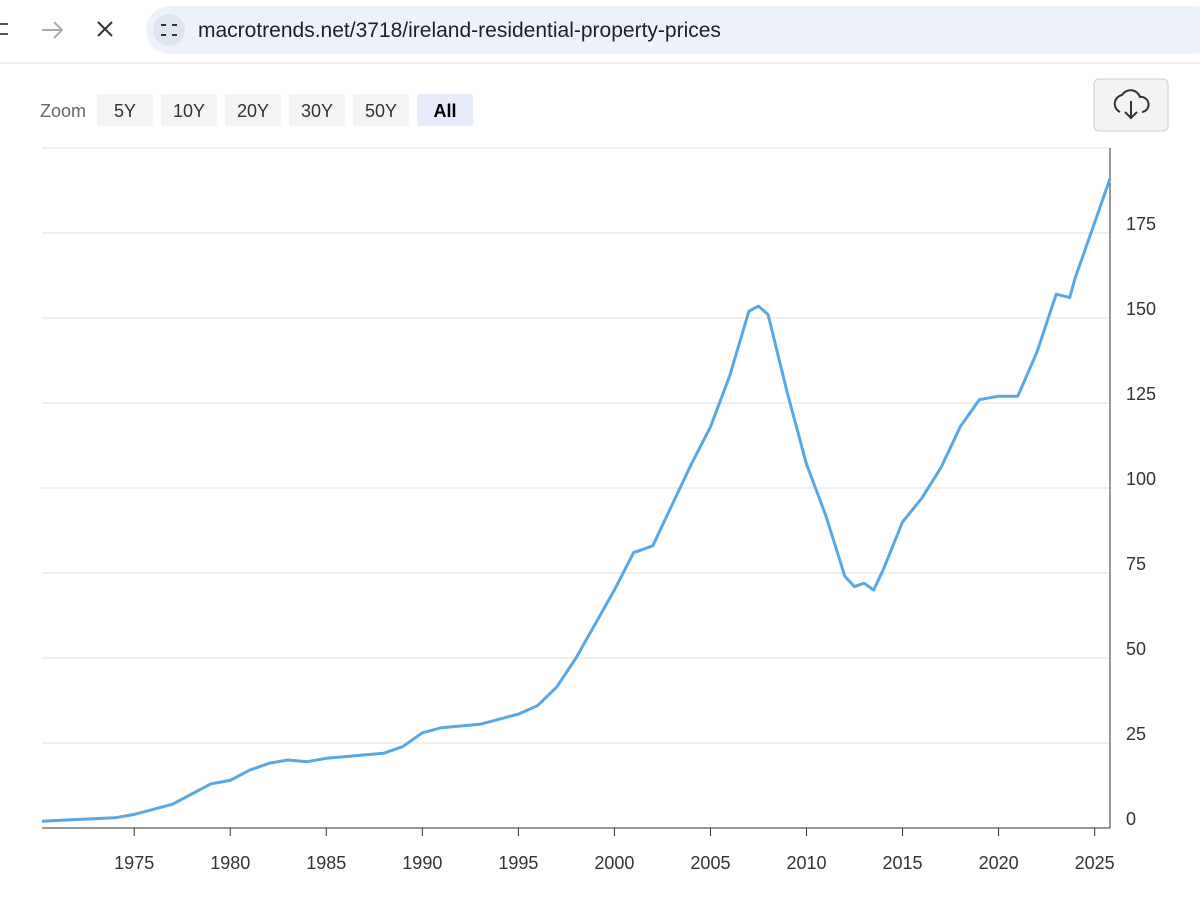 This screenshot has height=913, width=1200. Describe the element at coordinates (1131, 819) in the screenshot. I see `y-tick-label: 0` at that location.